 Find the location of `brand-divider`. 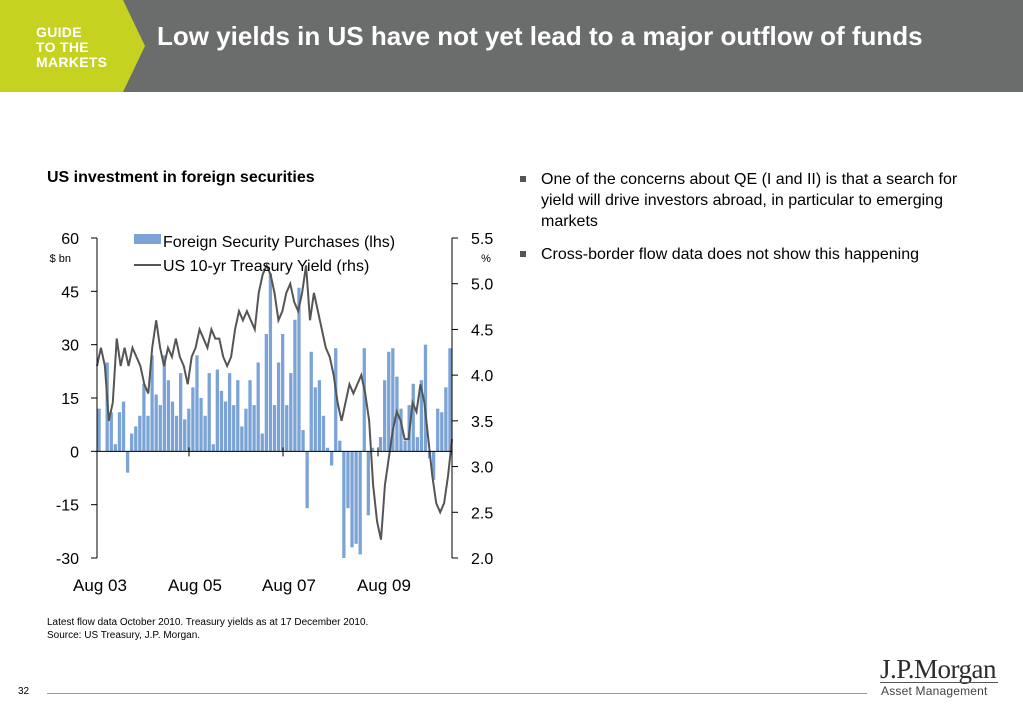

brand-divider is located at coordinates (939, 682).